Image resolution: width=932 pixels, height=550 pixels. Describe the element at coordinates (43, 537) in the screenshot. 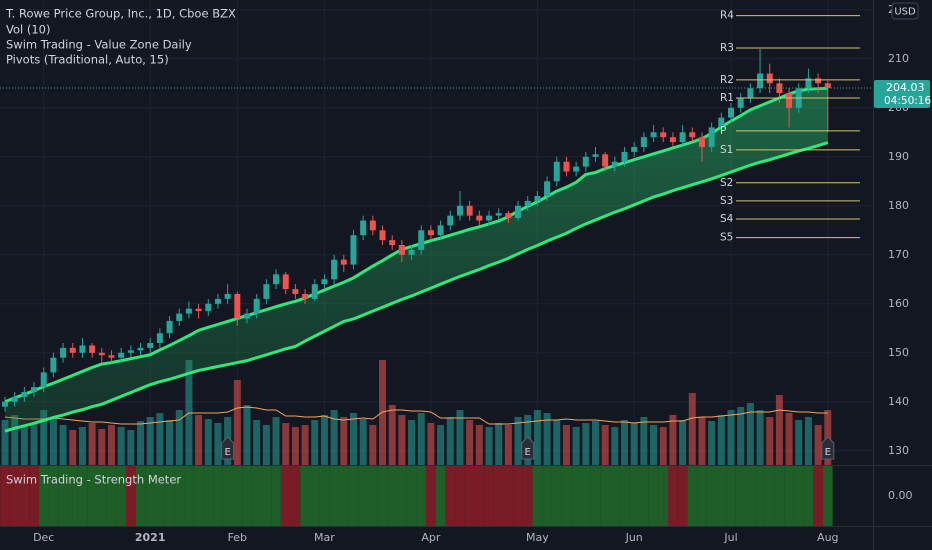

I see `x-tick-label: Dec` at that location.